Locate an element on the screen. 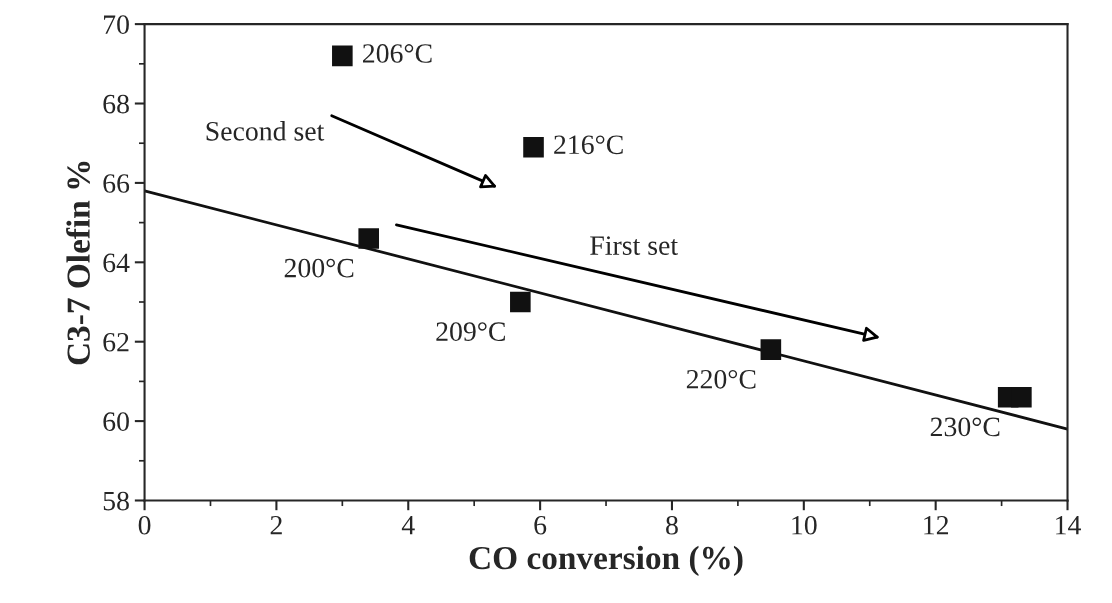  x-tick-label: 0 is located at coordinates (144, 525).